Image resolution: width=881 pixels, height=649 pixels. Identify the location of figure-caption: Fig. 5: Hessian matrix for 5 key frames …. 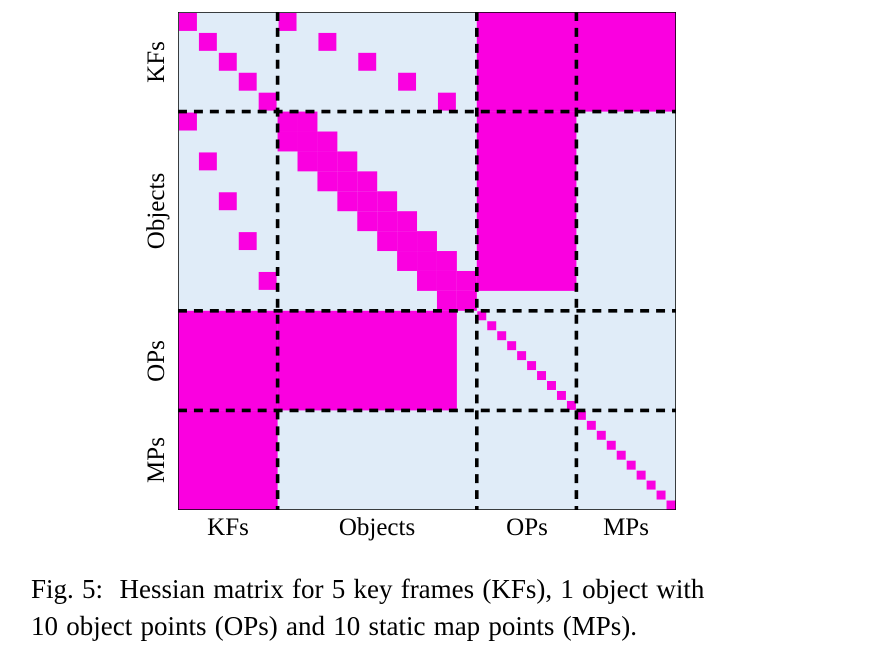
(443, 608).